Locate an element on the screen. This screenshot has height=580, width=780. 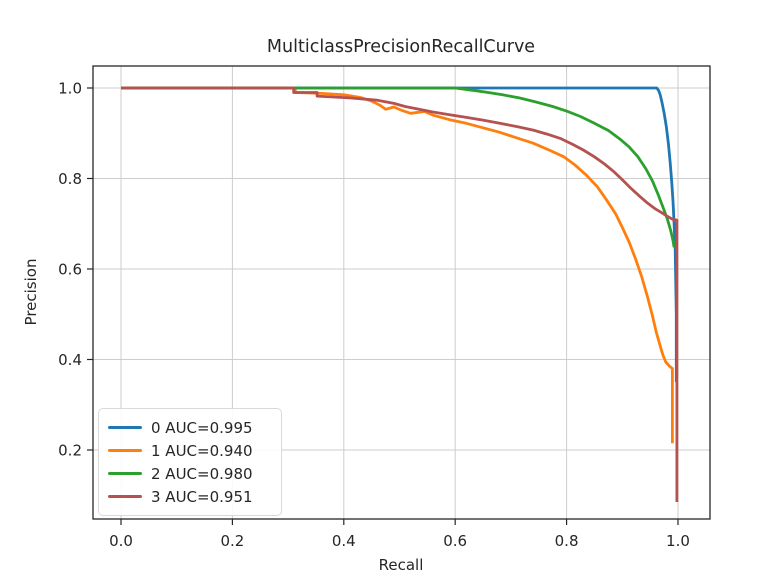
y-tick-label: 0.8 is located at coordinates (70, 179).